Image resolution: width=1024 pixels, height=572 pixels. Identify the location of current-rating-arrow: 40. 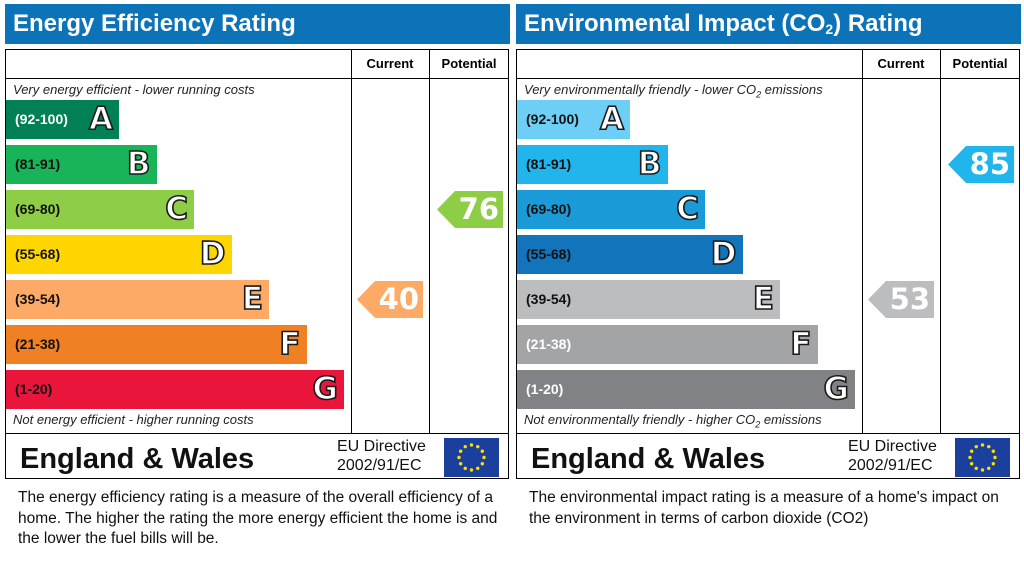
(390, 299).